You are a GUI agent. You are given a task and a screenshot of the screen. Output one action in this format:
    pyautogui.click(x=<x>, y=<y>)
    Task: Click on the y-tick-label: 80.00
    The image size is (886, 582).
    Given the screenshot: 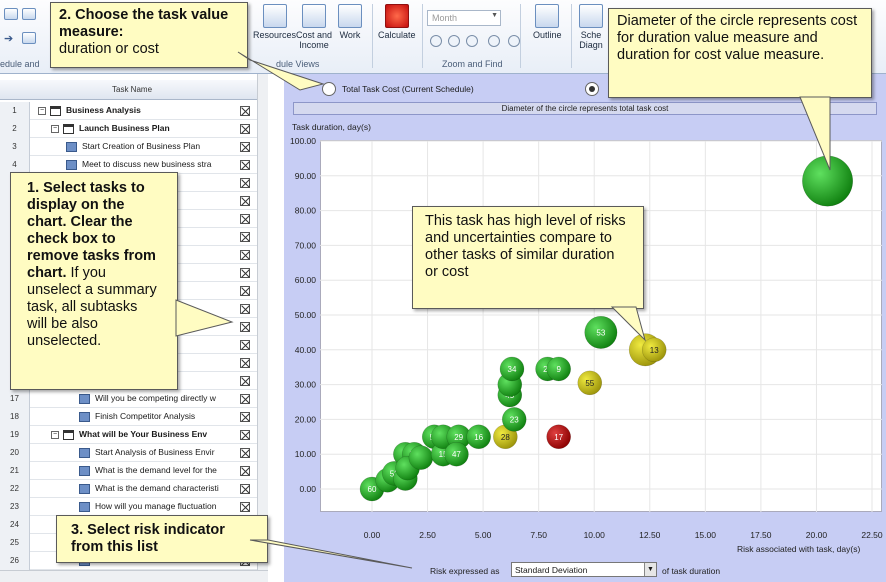 What is the action you would take?
    pyautogui.click(x=306, y=211)
    